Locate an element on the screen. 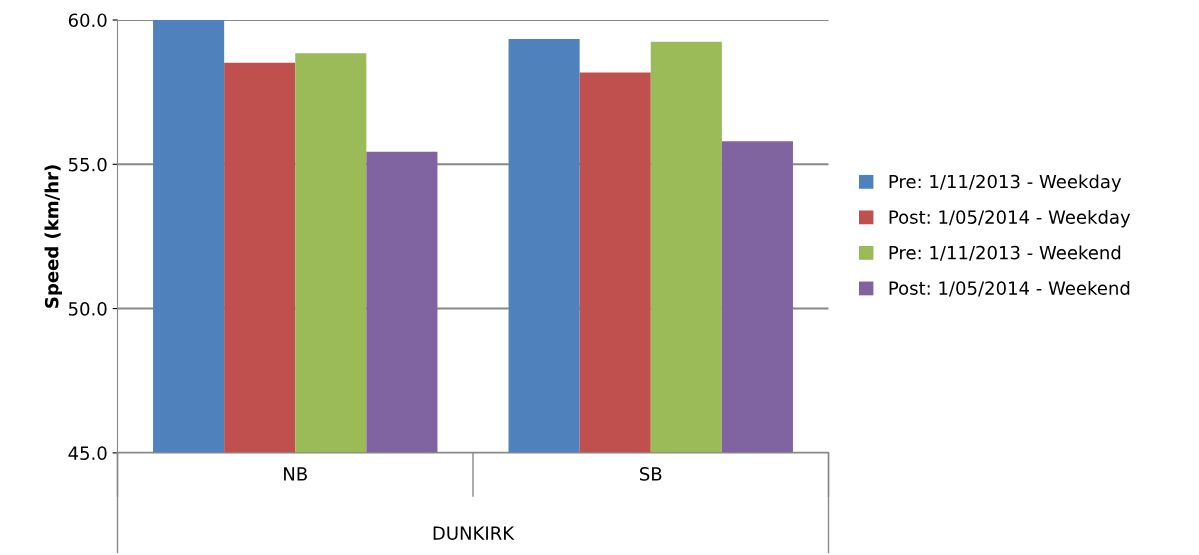 The height and width of the screenshot is (555, 1199). y-axis-title: Speed (km/hr) is located at coordinates (53, 236).